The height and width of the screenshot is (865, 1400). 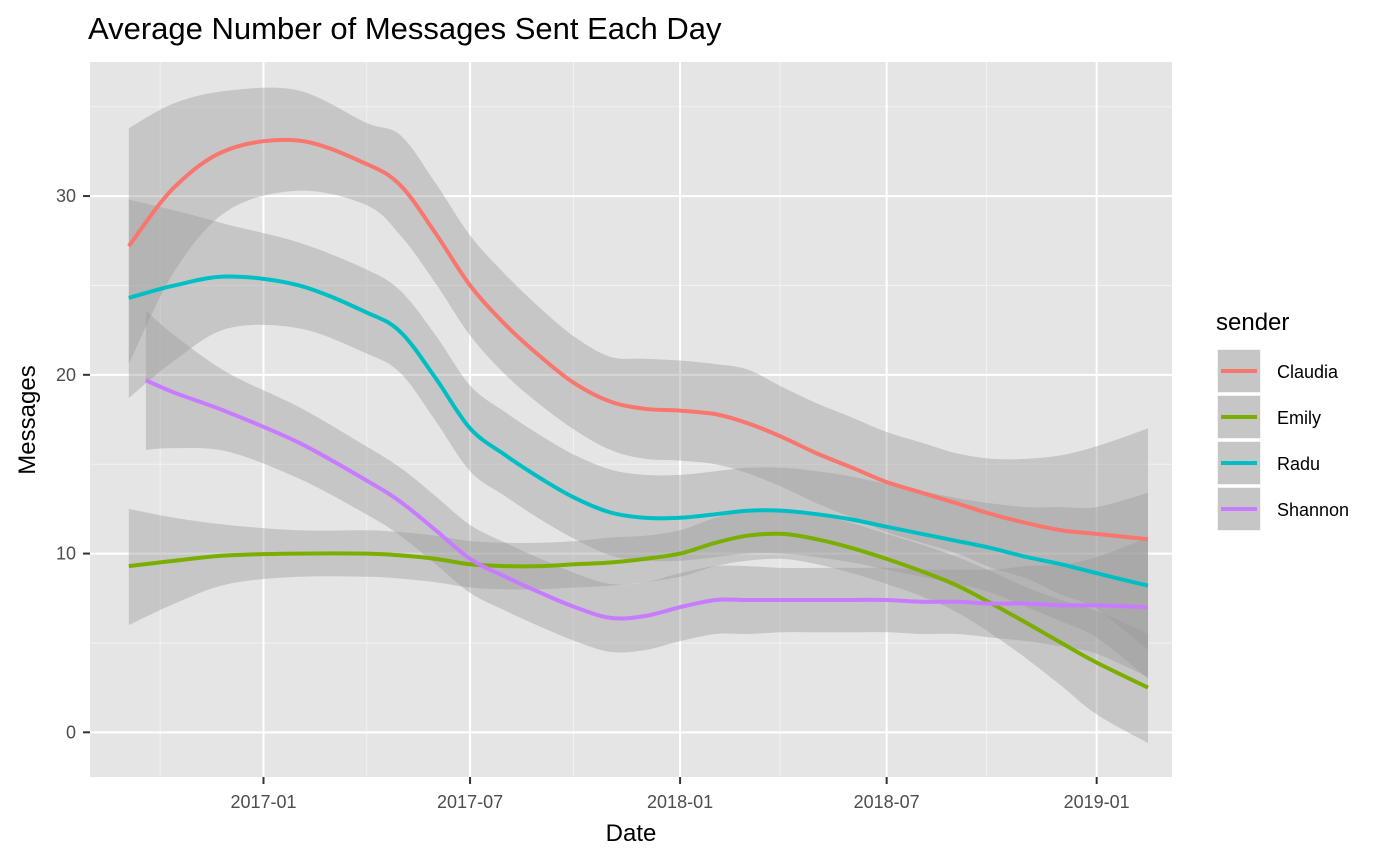 What do you see at coordinates (66, 196) in the screenshot?
I see `y-tick-label: 30` at bounding box center [66, 196].